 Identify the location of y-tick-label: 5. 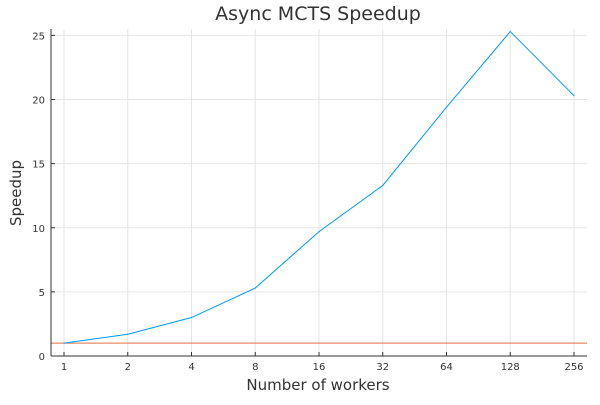
(42, 293).